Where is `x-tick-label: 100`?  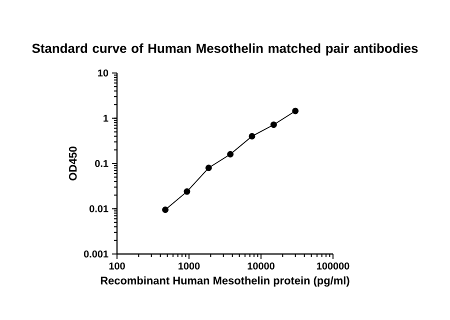 x-tick-label: 100 is located at coordinates (117, 266).